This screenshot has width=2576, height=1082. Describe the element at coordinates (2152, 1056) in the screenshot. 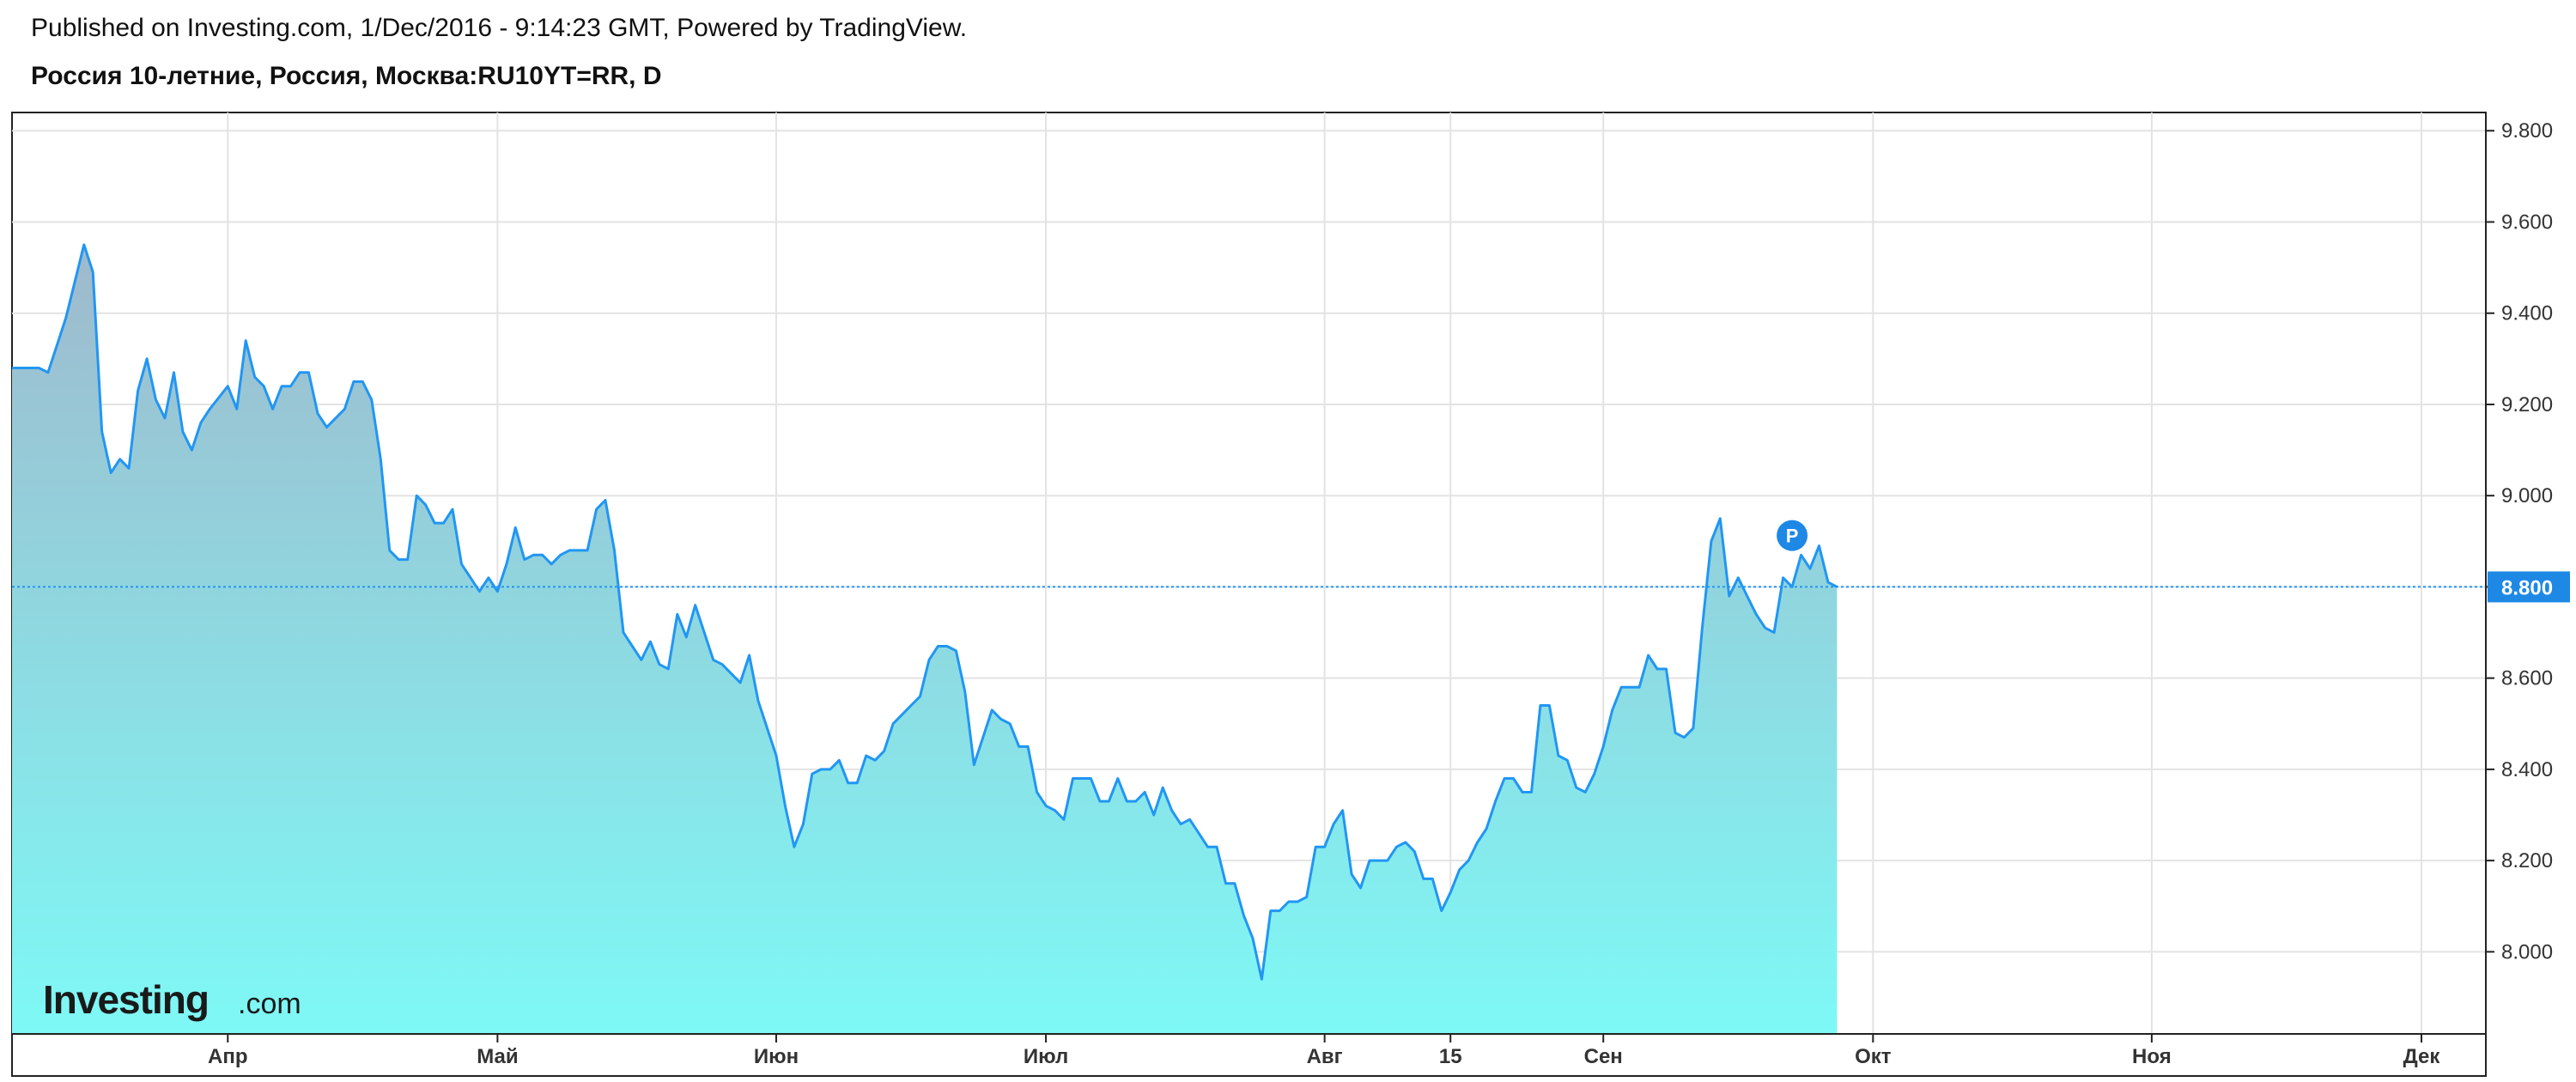

I see `x-tick-label: Ноя` at that location.